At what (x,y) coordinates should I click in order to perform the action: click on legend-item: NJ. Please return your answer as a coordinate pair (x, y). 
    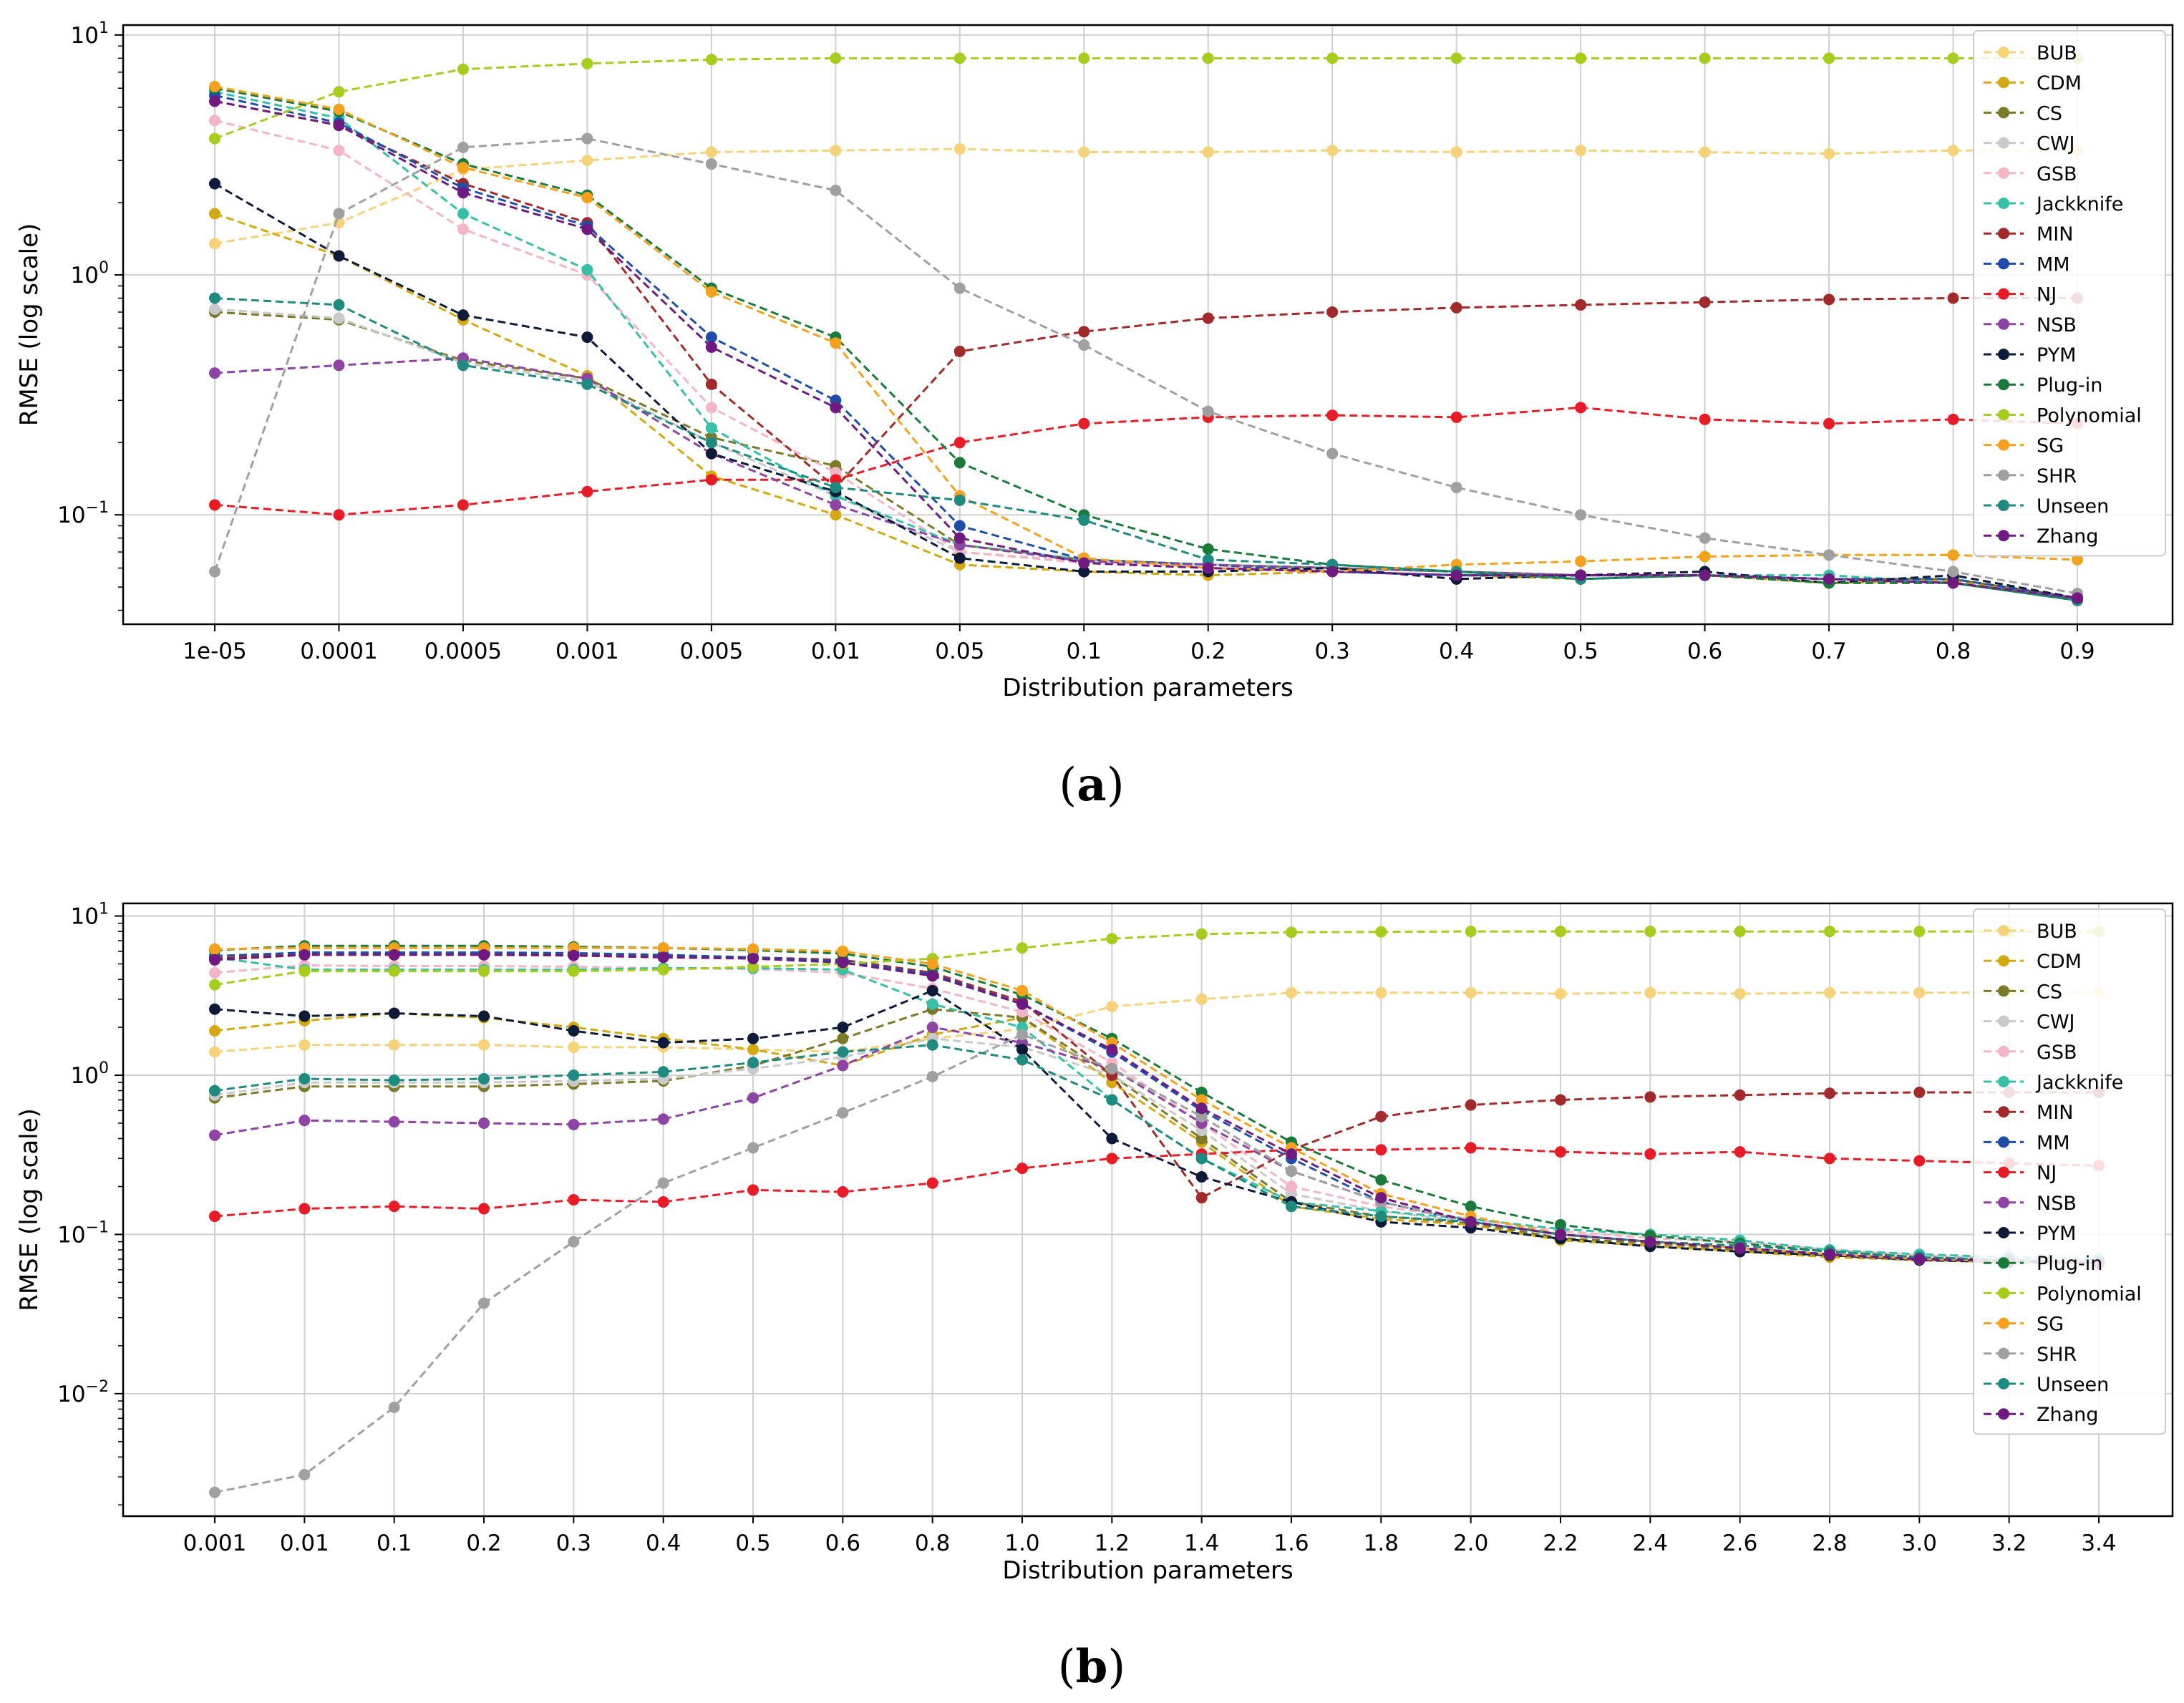
    Looking at the image, I should click on (2020, 1174).